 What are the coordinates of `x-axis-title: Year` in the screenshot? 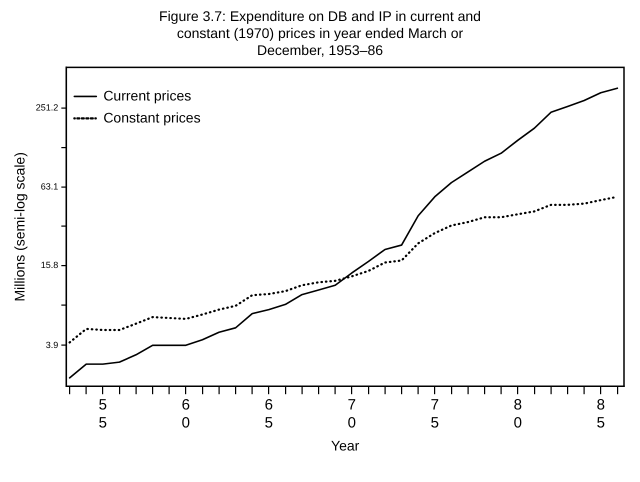 It's located at (345, 445).